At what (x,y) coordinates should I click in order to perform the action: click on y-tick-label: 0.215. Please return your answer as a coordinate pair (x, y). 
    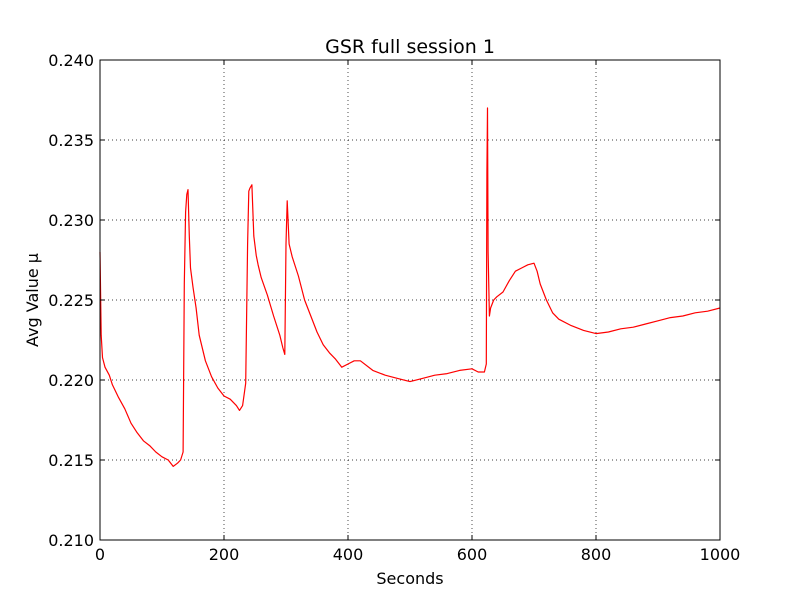
    Looking at the image, I should click on (71, 460).